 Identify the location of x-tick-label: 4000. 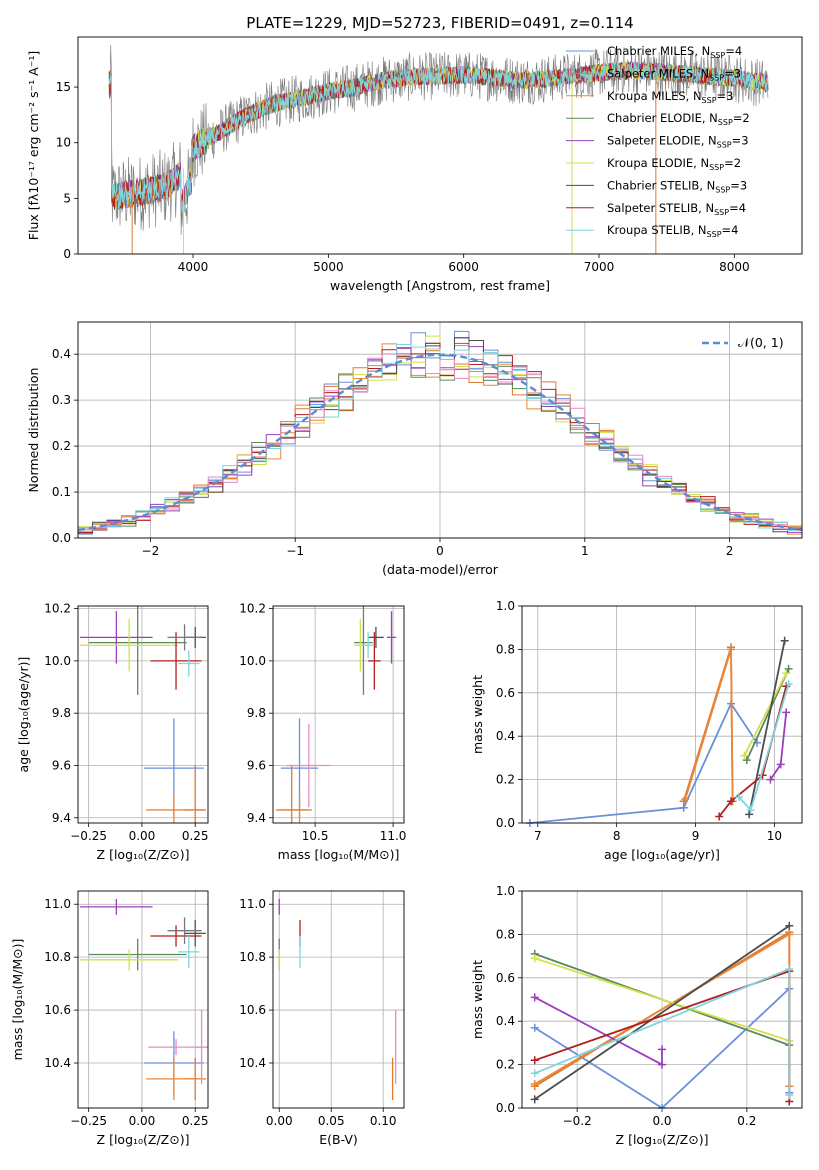
(193, 267).